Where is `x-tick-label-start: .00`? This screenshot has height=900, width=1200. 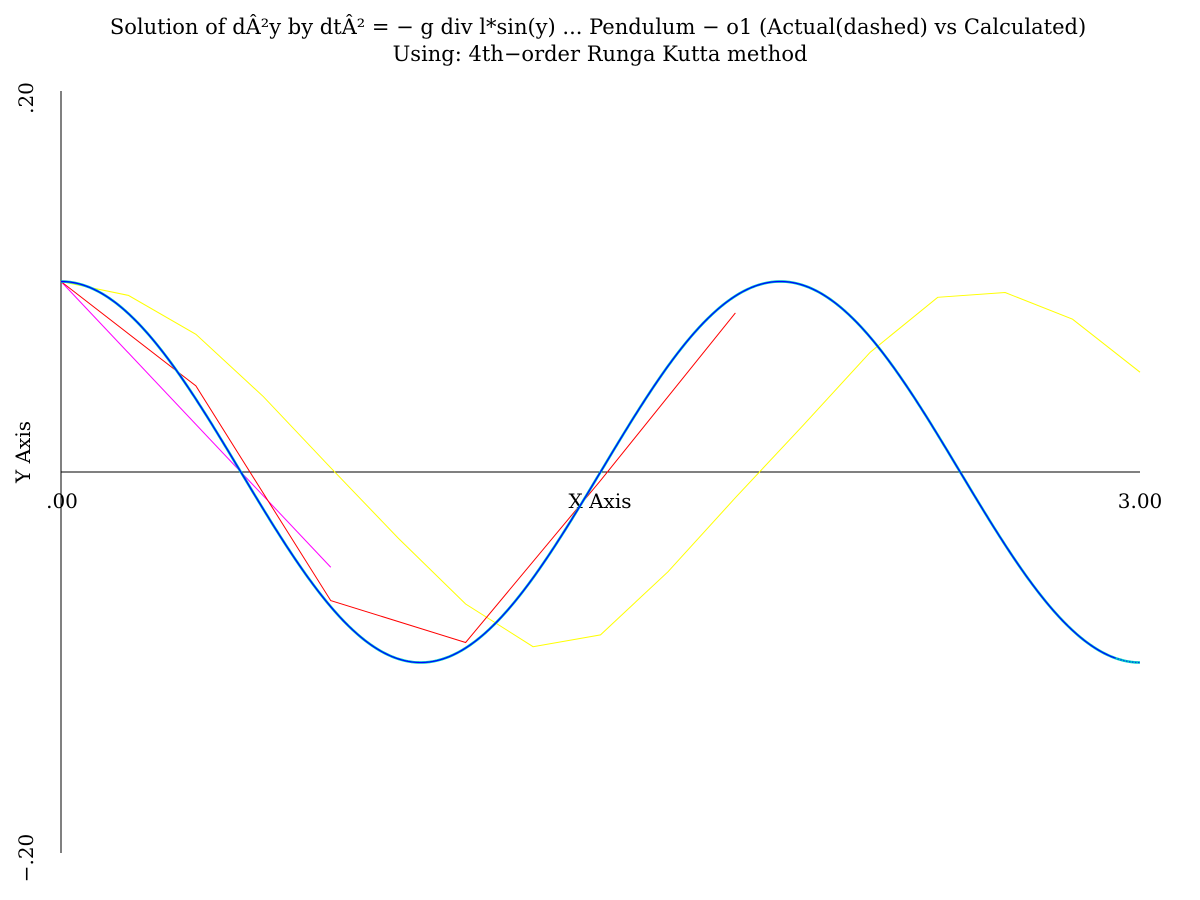 x-tick-label-start: .00 is located at coordinates (62, 501).